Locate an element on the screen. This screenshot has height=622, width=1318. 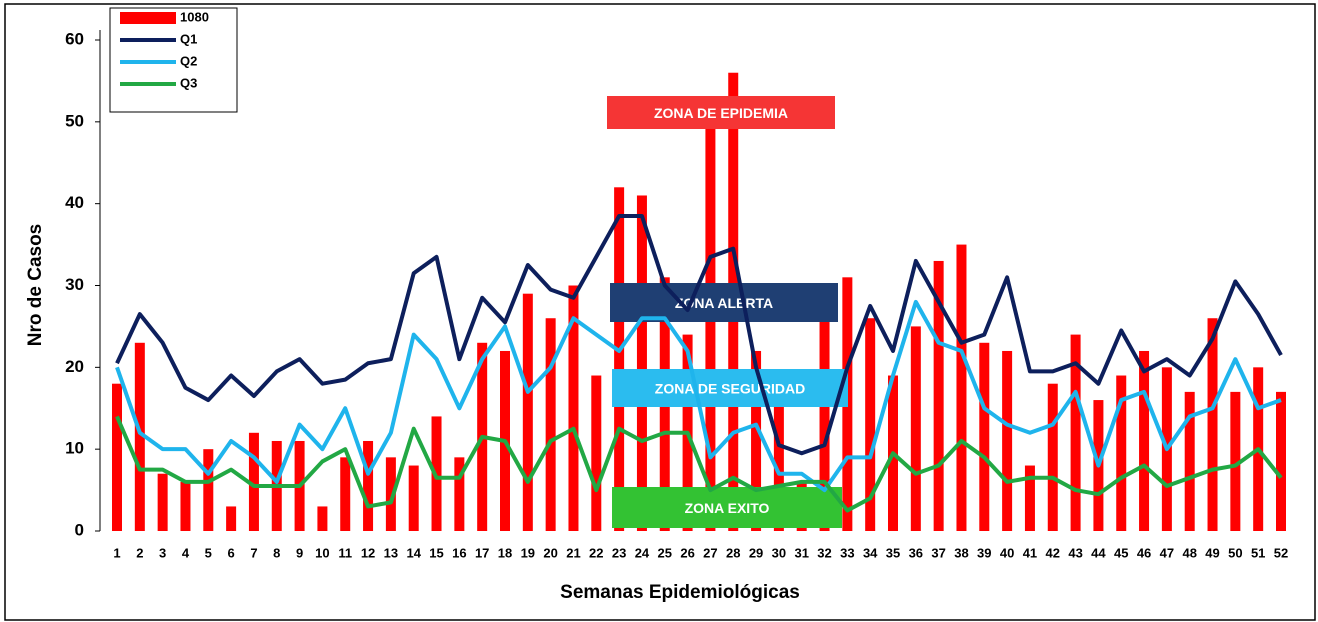
x-tick-label: 34 is located at coordinates (870, 552).